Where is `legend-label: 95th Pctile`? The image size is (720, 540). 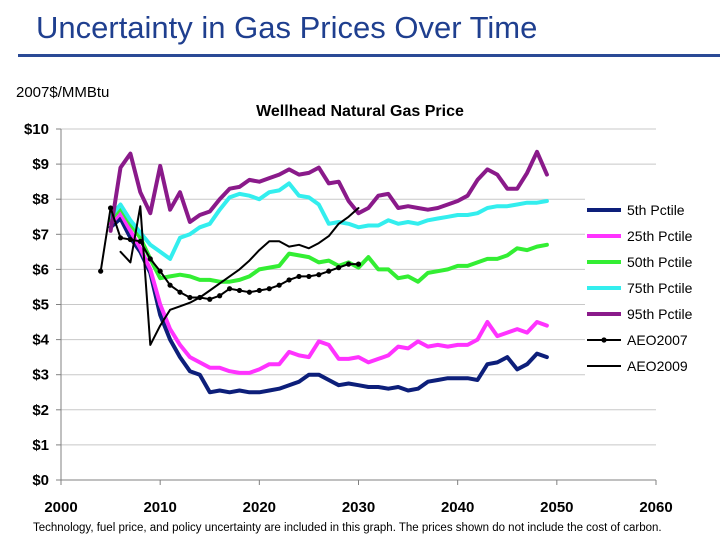 legend-label: 95th Pctile is located at coordinates (660, 314).